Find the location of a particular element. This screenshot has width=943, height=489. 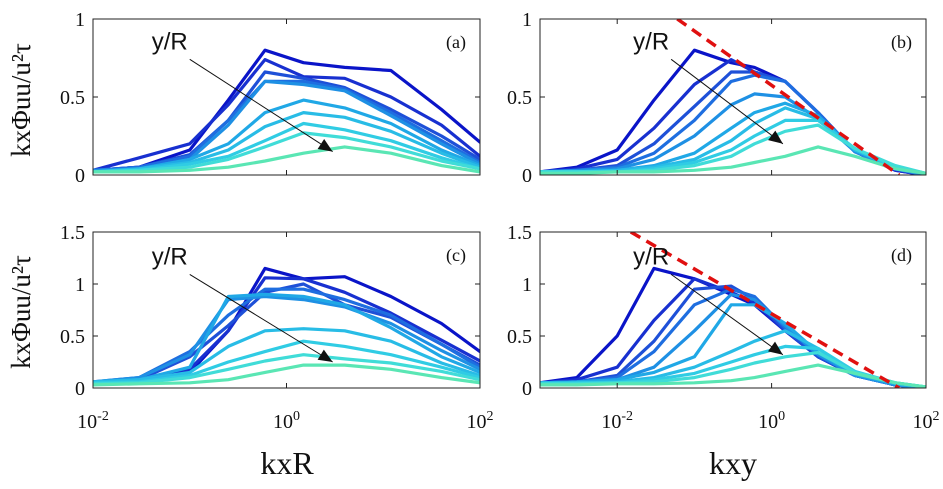

series-group-a is located at coordinates (286, 111).